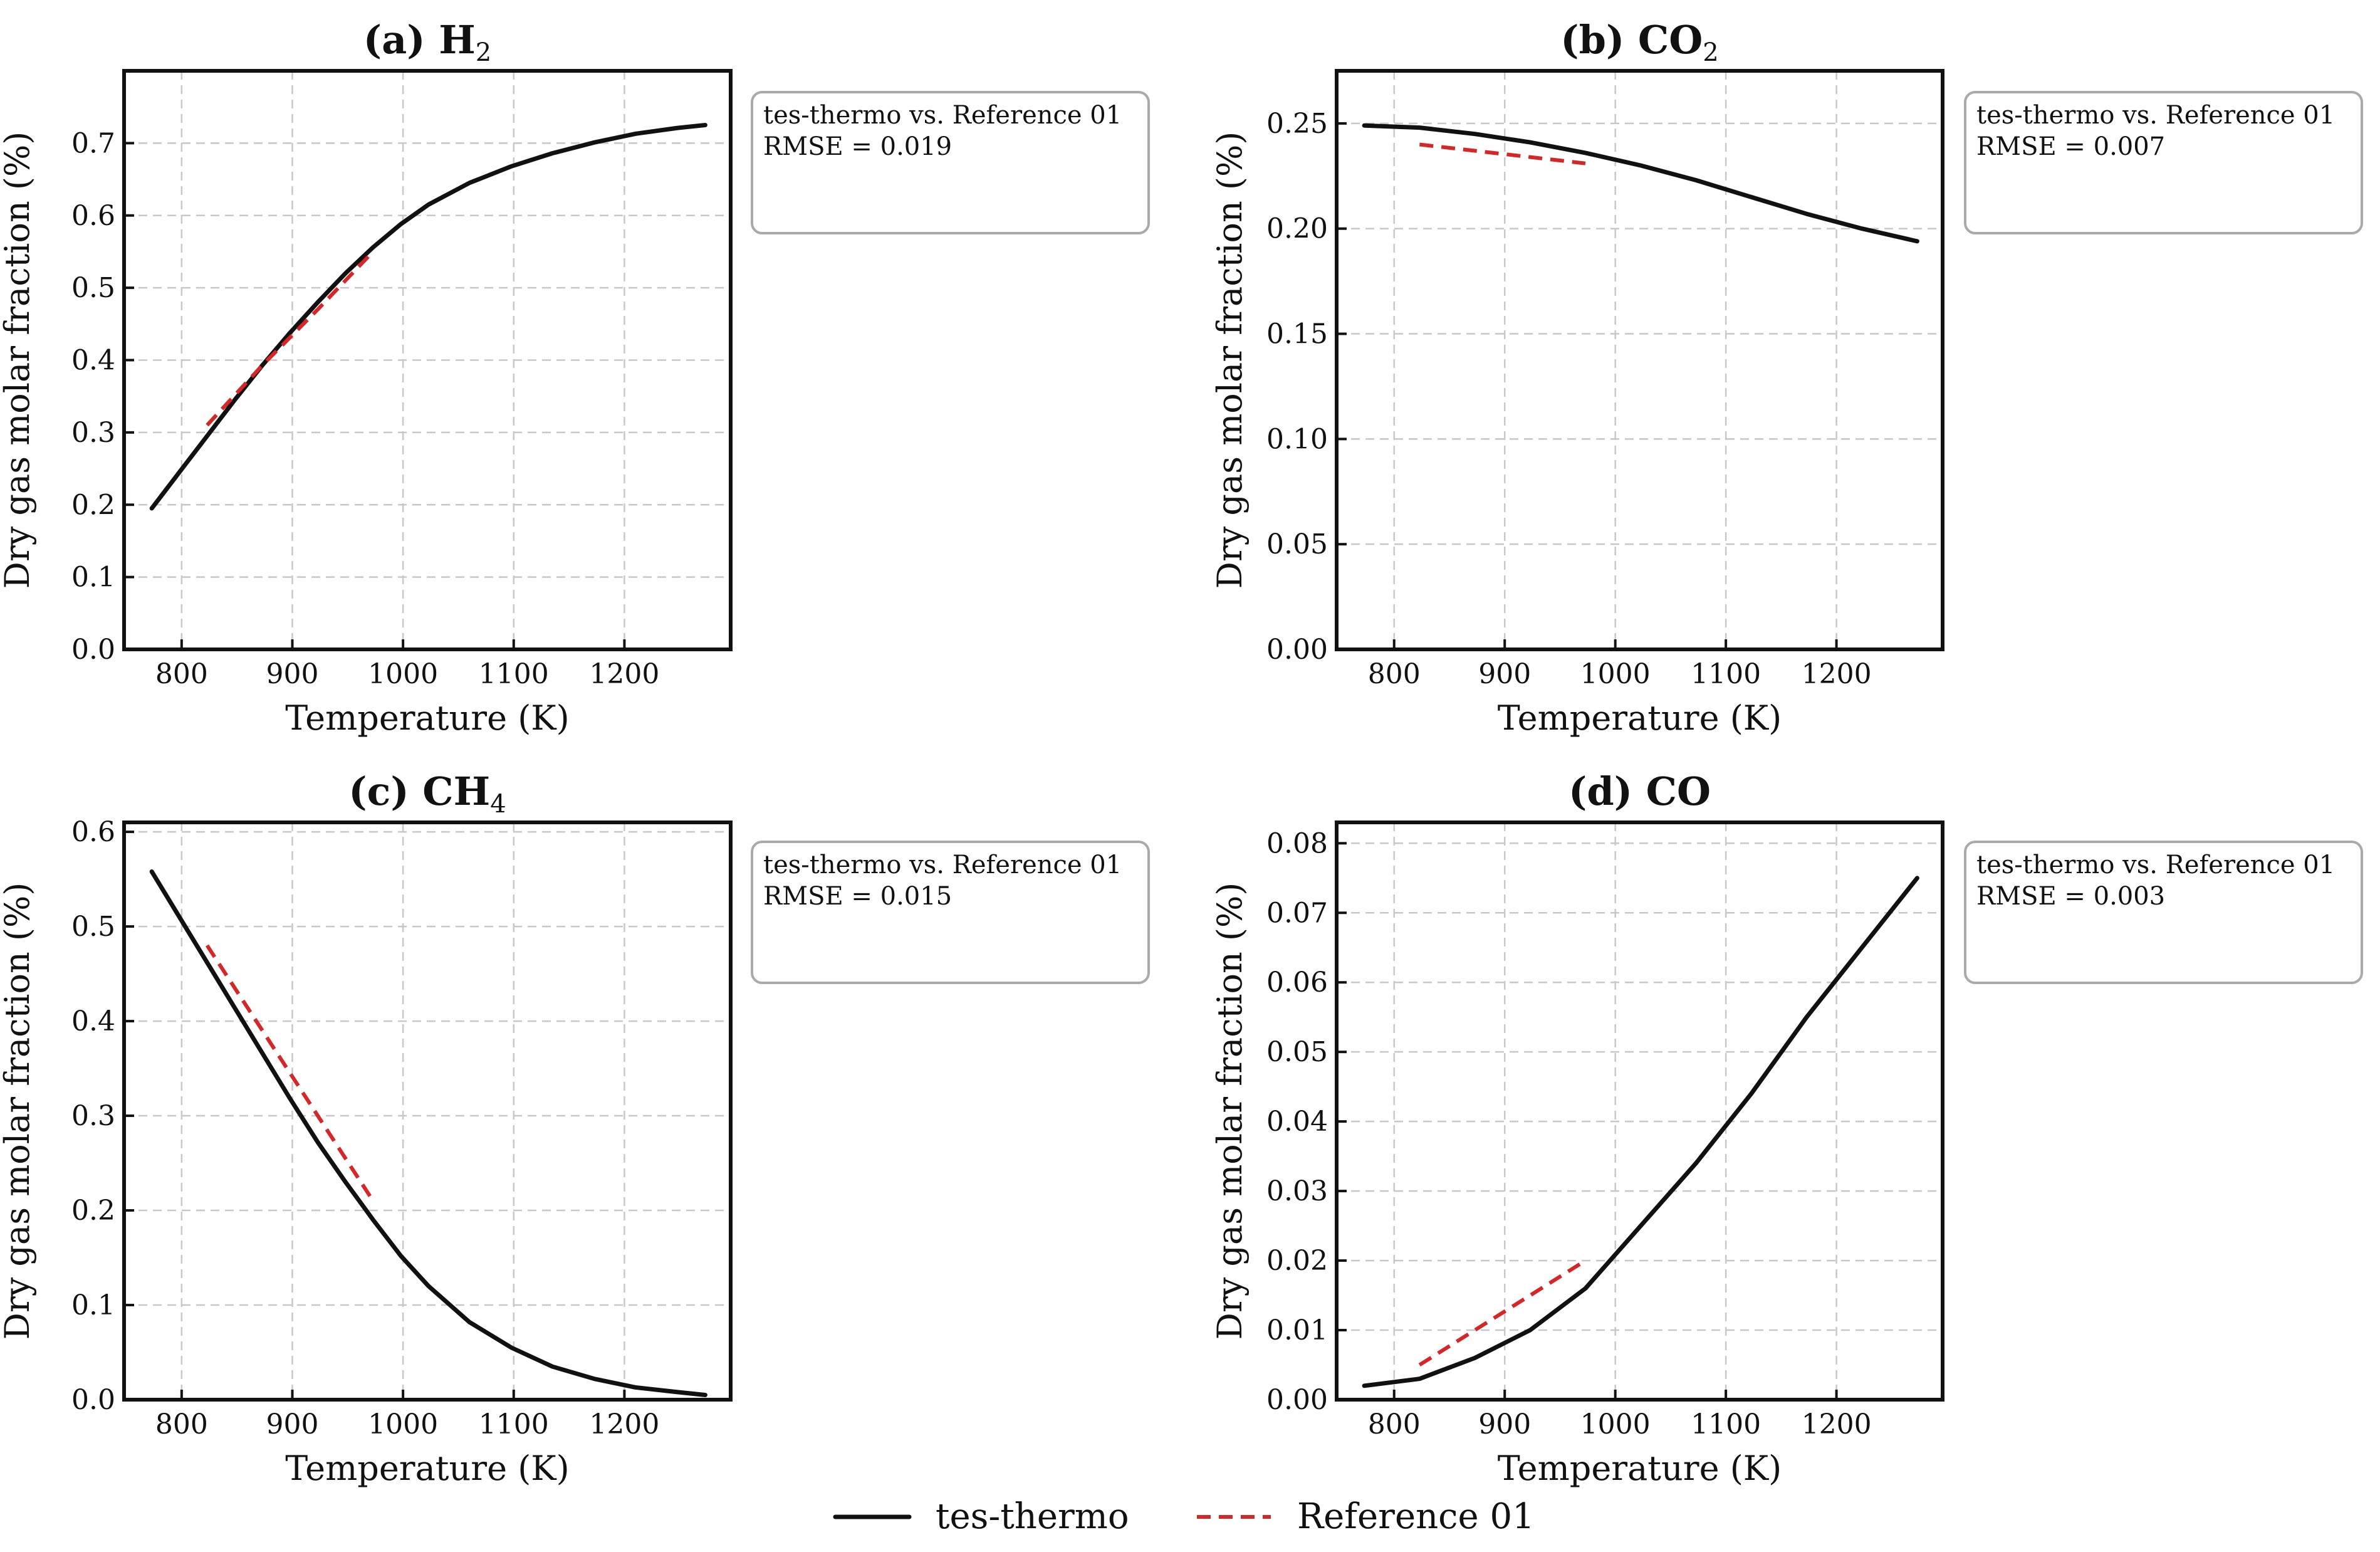  I want to click on y-tick-label: 0.20, so click(1297, 229).